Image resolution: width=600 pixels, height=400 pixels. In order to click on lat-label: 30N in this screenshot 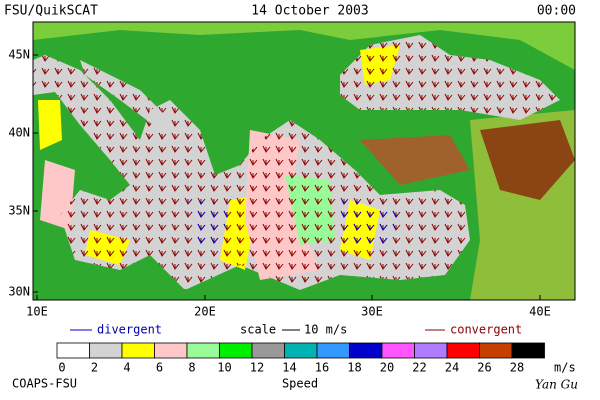, I will do `click(19, 292)`.